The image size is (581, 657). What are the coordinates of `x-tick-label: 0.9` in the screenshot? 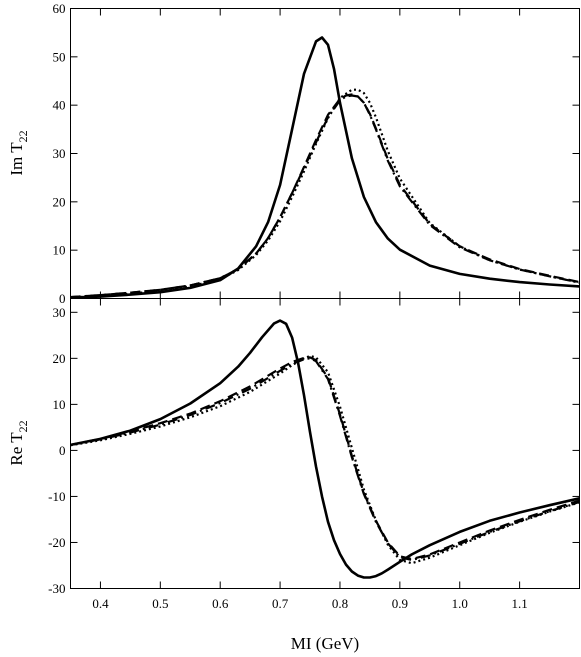 It's located at (400, 603).